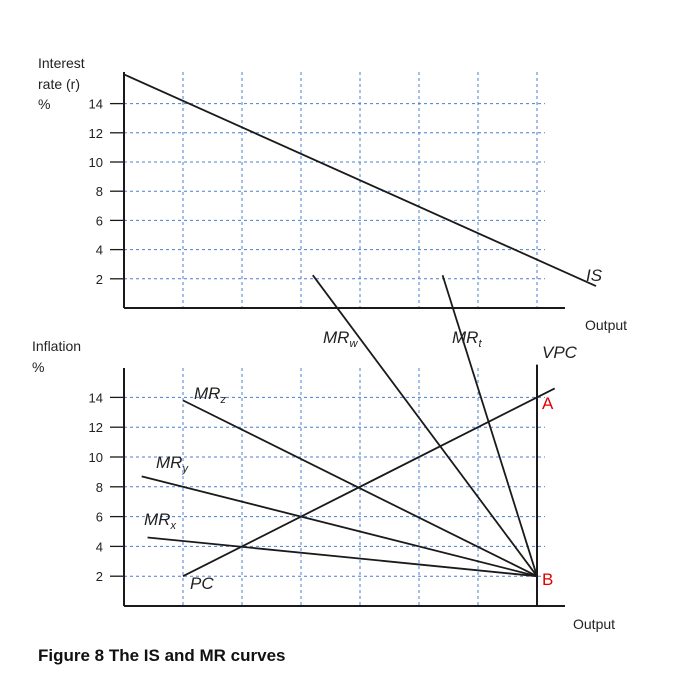 This screenshot has height=677, width=700. What do you see at coordinates (340, 339) in the screenshot?
I see `mrw-label: MRw` at bounding box center [340, 339].